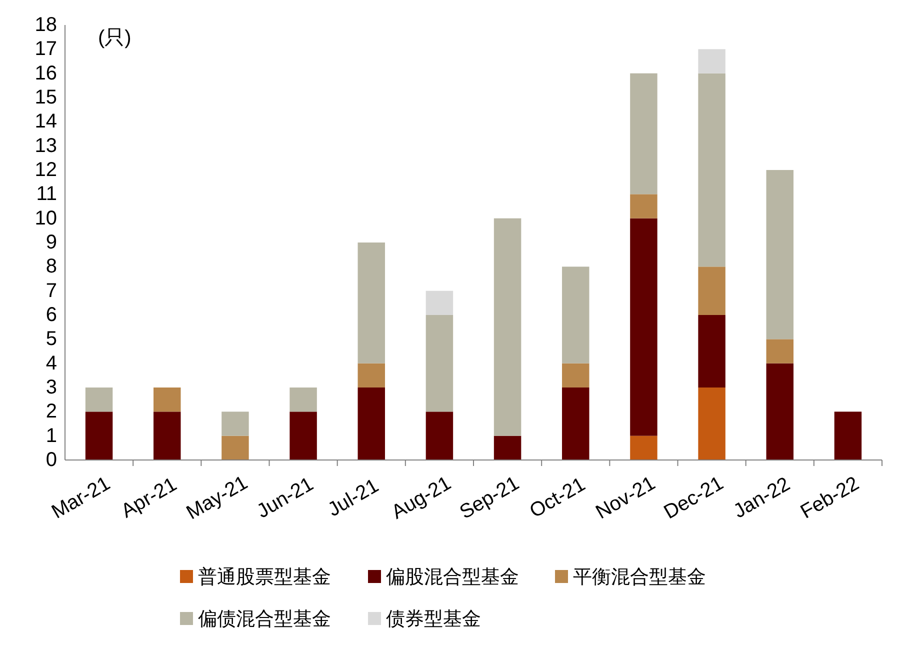  Describe the element at coordinates (51, 315) in the screenshot. I see `y-tick-label: 6` at that location.